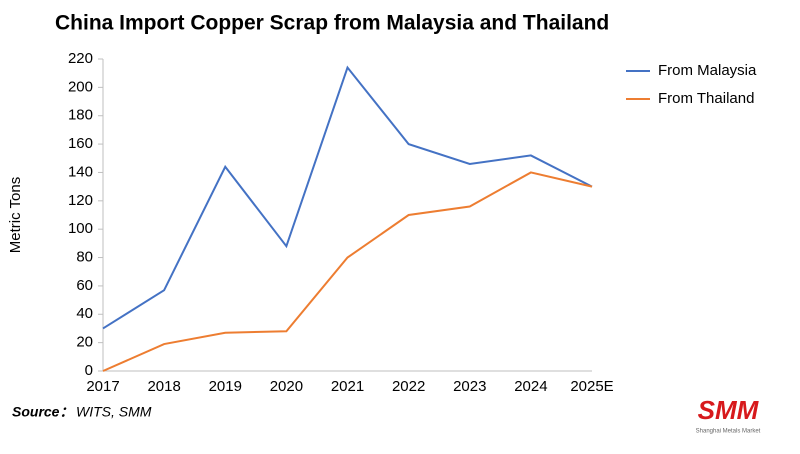  What do you see at coordinates (89, 370) in the screenshot?
I see `y-tick-label: 0` at bounding box center [89, 370].